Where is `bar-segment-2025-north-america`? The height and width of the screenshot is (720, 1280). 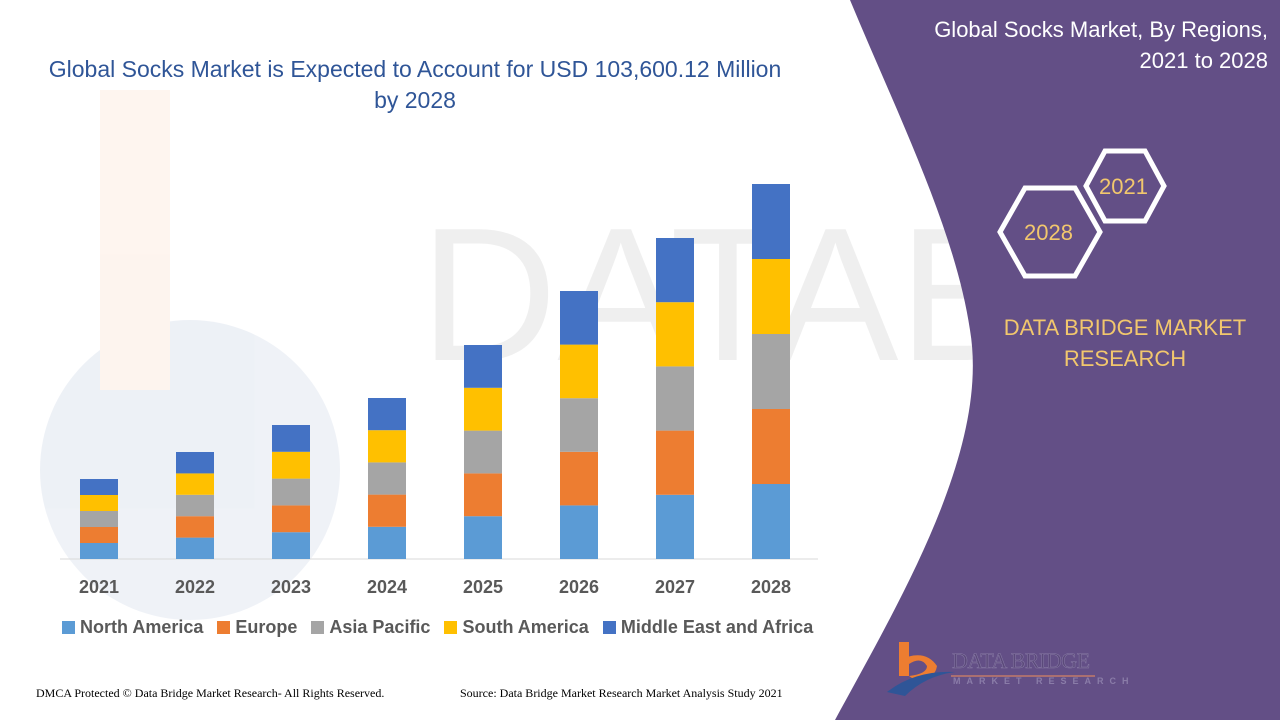 bar-segment-2025-north-america is located at coordinates (483, 537).